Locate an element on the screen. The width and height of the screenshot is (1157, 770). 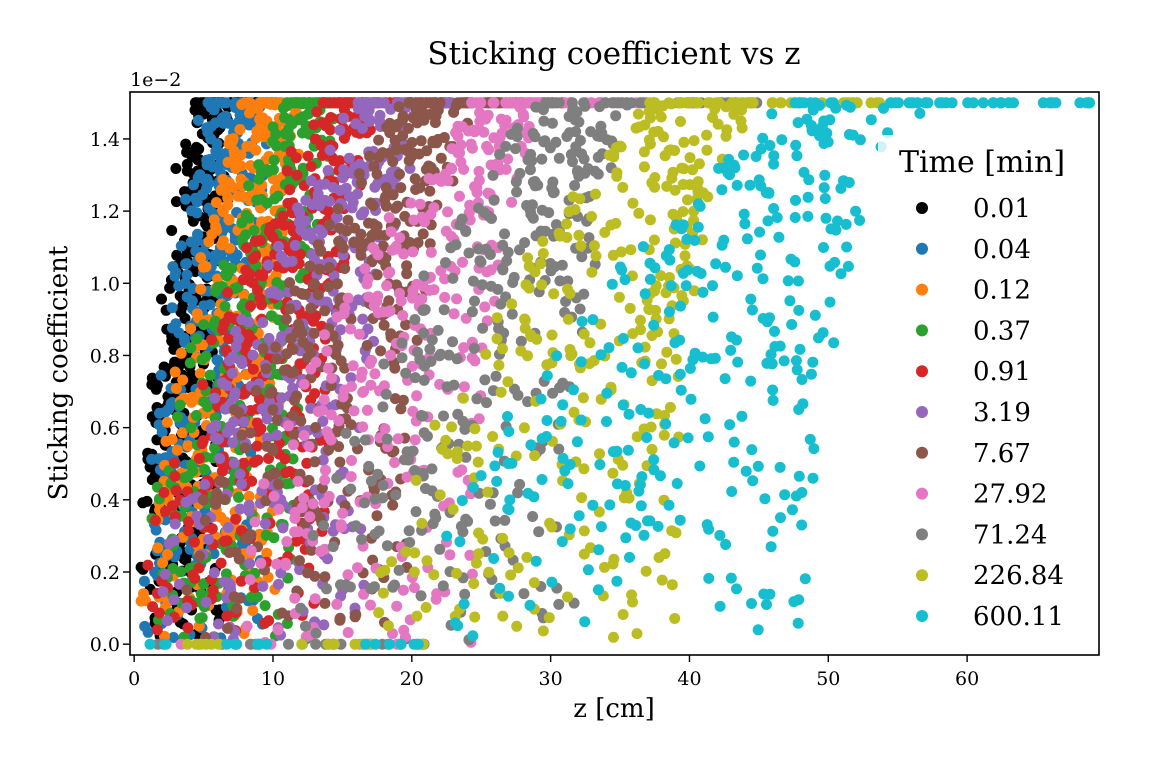
point-0.04 is located at coordinates (219, 152).